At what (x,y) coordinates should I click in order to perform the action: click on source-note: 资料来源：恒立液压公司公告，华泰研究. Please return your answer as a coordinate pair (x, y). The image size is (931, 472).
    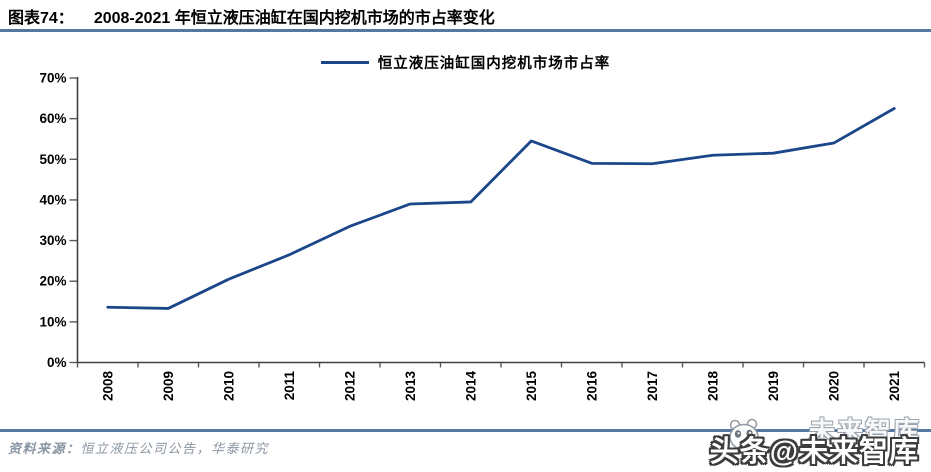
    Looking at the image, I should click on (138, 447).